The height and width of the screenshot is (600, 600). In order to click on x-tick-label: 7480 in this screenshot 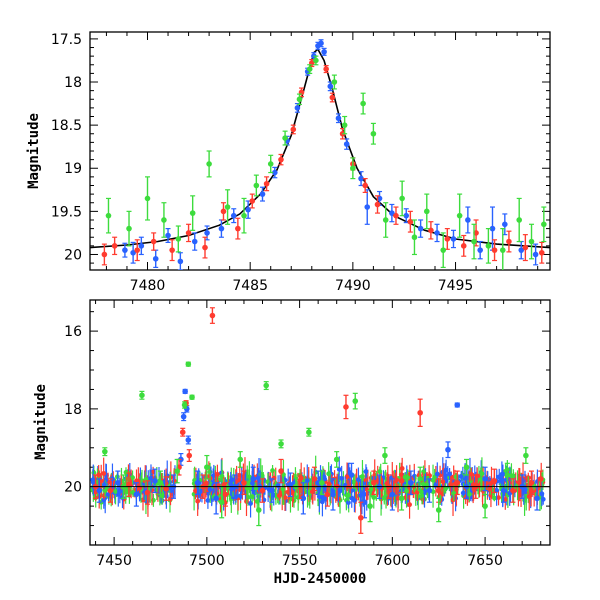, I will do `click(148, 286)`.